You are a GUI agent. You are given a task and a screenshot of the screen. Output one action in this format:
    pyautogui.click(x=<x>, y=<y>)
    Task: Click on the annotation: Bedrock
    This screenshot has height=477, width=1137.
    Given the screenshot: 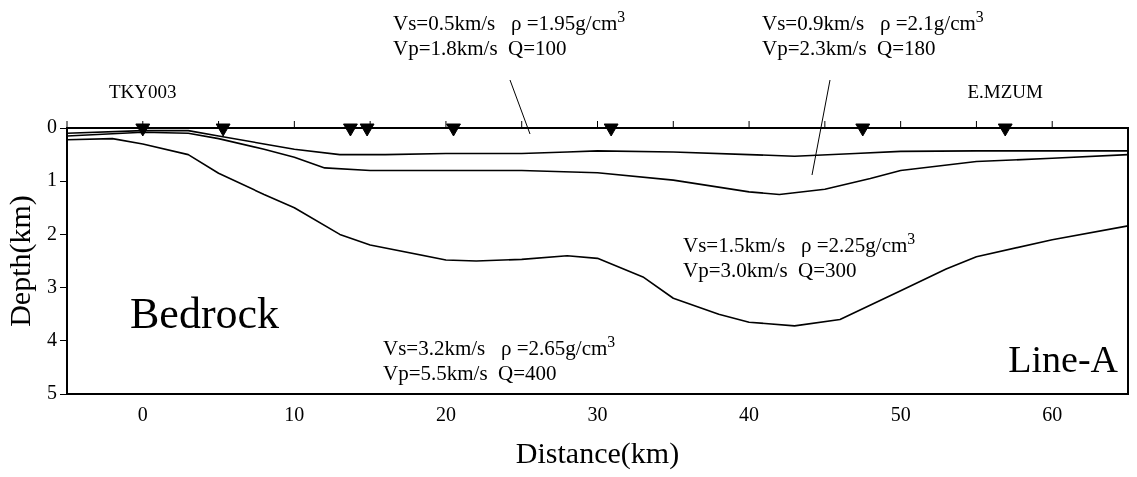 What is the action you would take?
    pyautogui.click(x=205, y=313)
    